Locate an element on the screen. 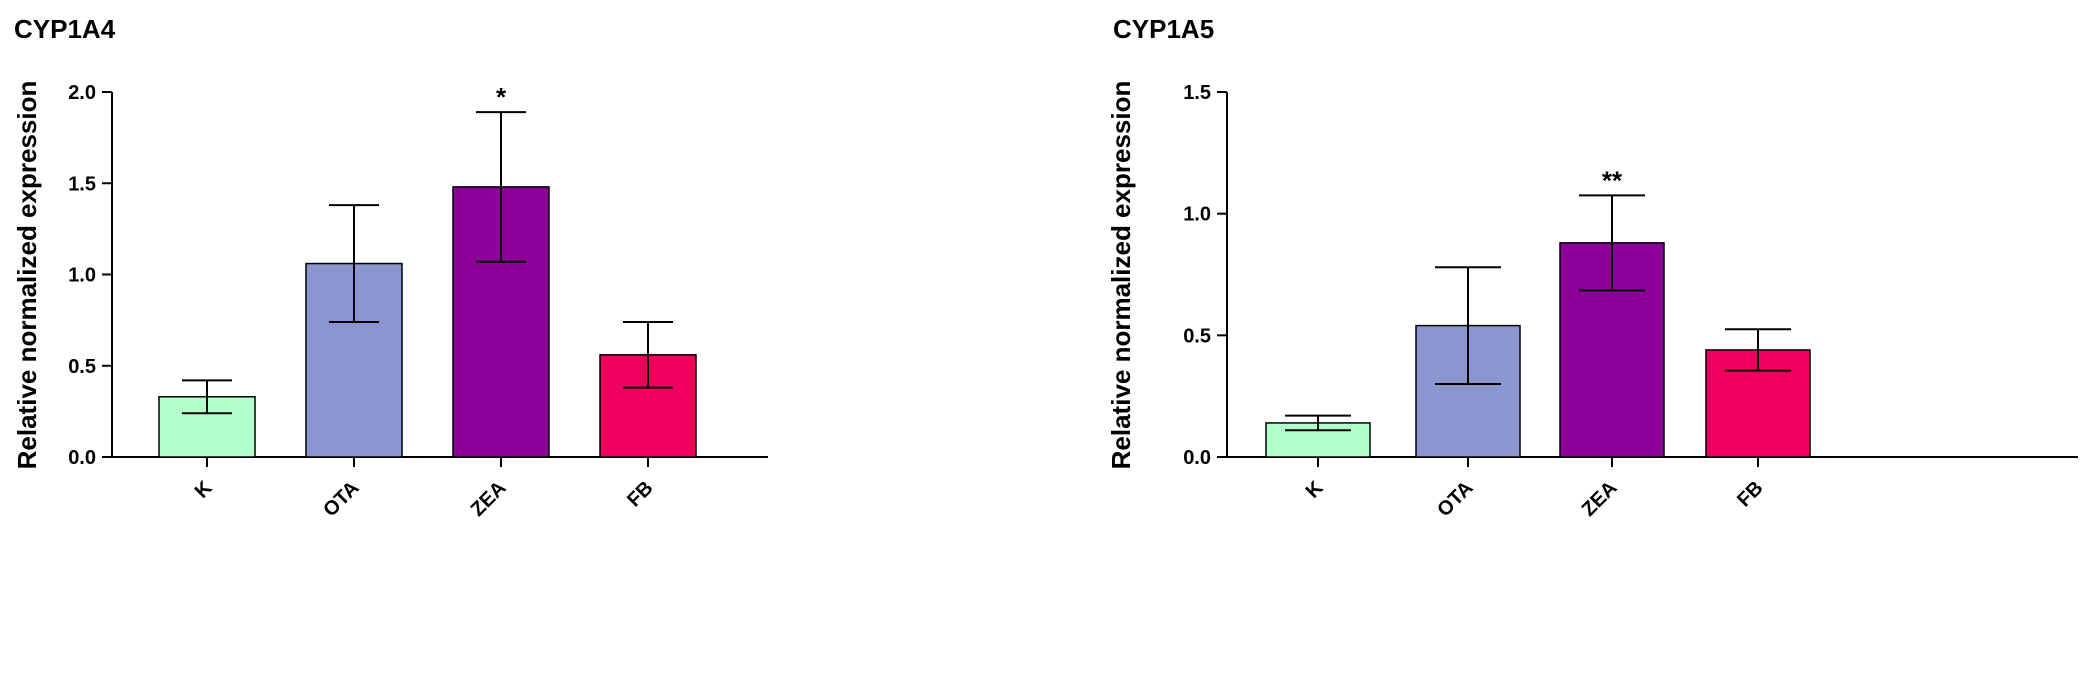  chart-title: CYP1A5 is located at coordinates (1163, 29).